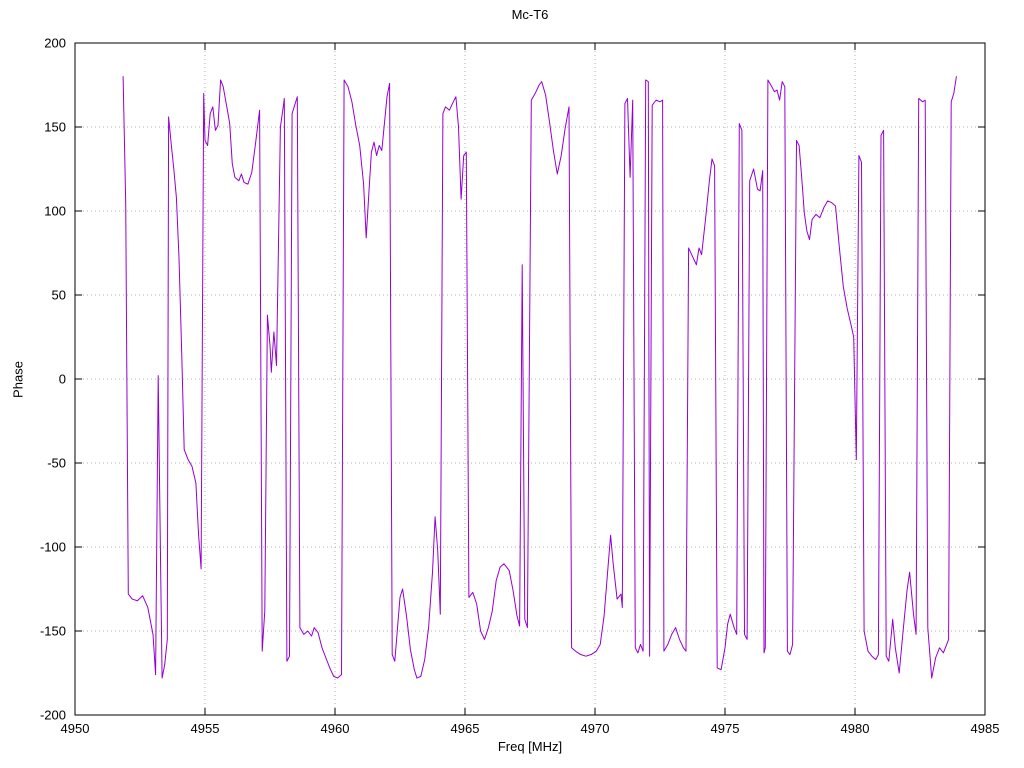 This screenshot has width=1024, height=768. I want to click on x-tick-label: 4970, so click(595, 728).